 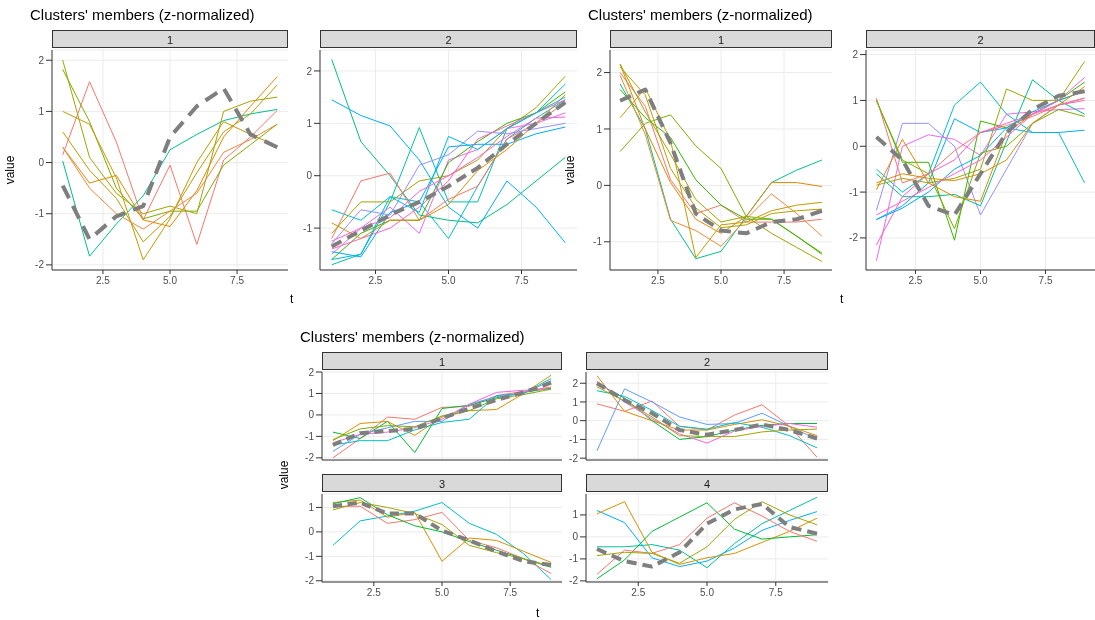 I want to click on chart-subtitle: 4, so click(x=707, y=483).